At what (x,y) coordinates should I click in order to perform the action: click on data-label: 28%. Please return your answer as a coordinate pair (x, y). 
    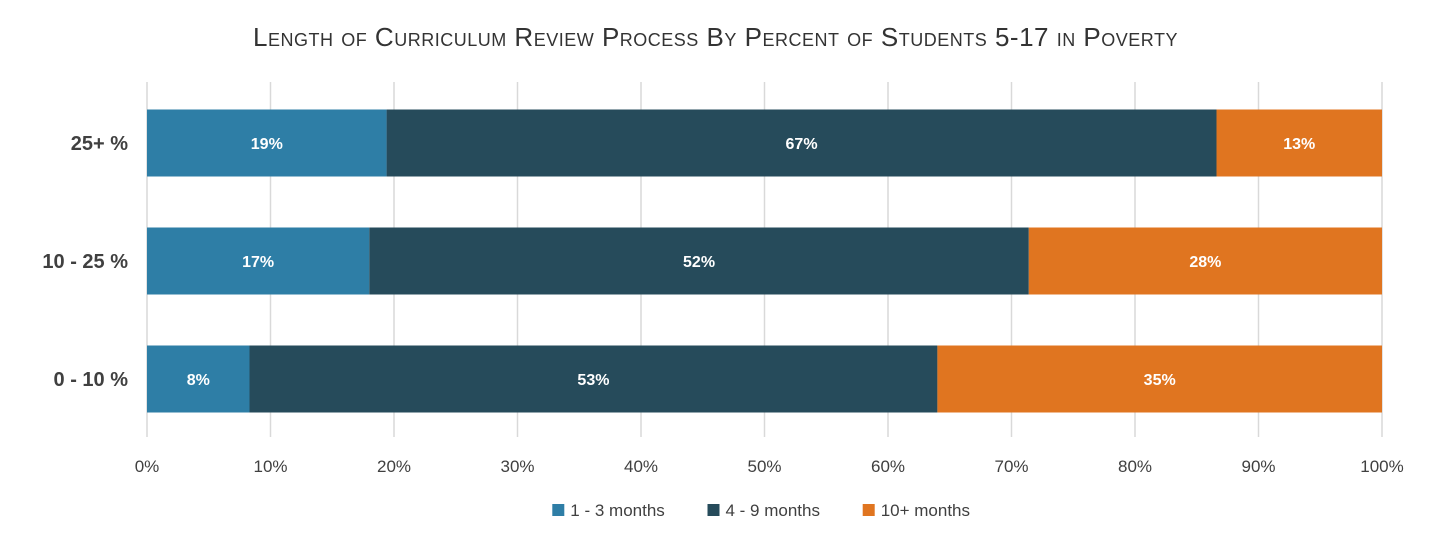
    Looking at the image, I should click on (1205, 262).